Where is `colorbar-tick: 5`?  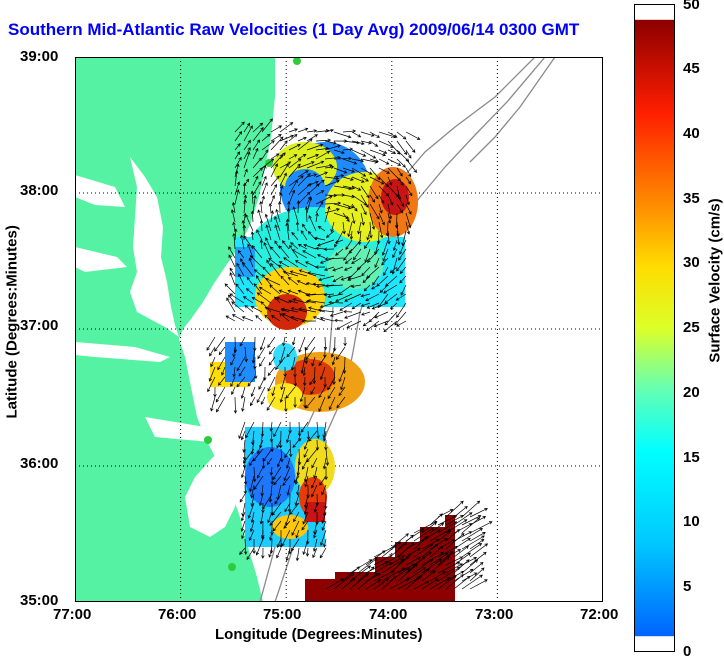
colorbar-tick: 5 is located at coordinates (687, 586).